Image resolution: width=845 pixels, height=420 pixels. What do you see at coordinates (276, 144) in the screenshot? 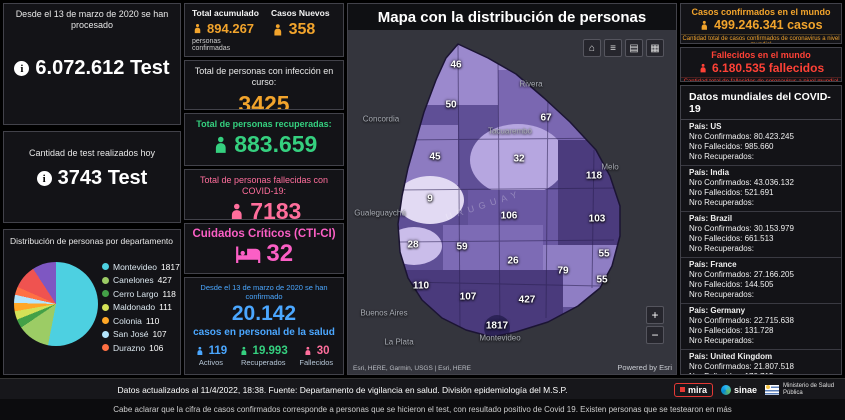
I see `recovered-value: 883.659` at bounding box center [276, 144].